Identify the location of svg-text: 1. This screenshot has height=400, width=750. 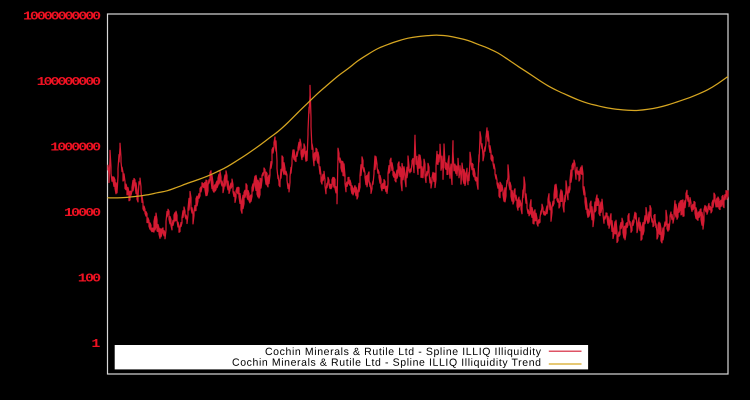
(95, 344).